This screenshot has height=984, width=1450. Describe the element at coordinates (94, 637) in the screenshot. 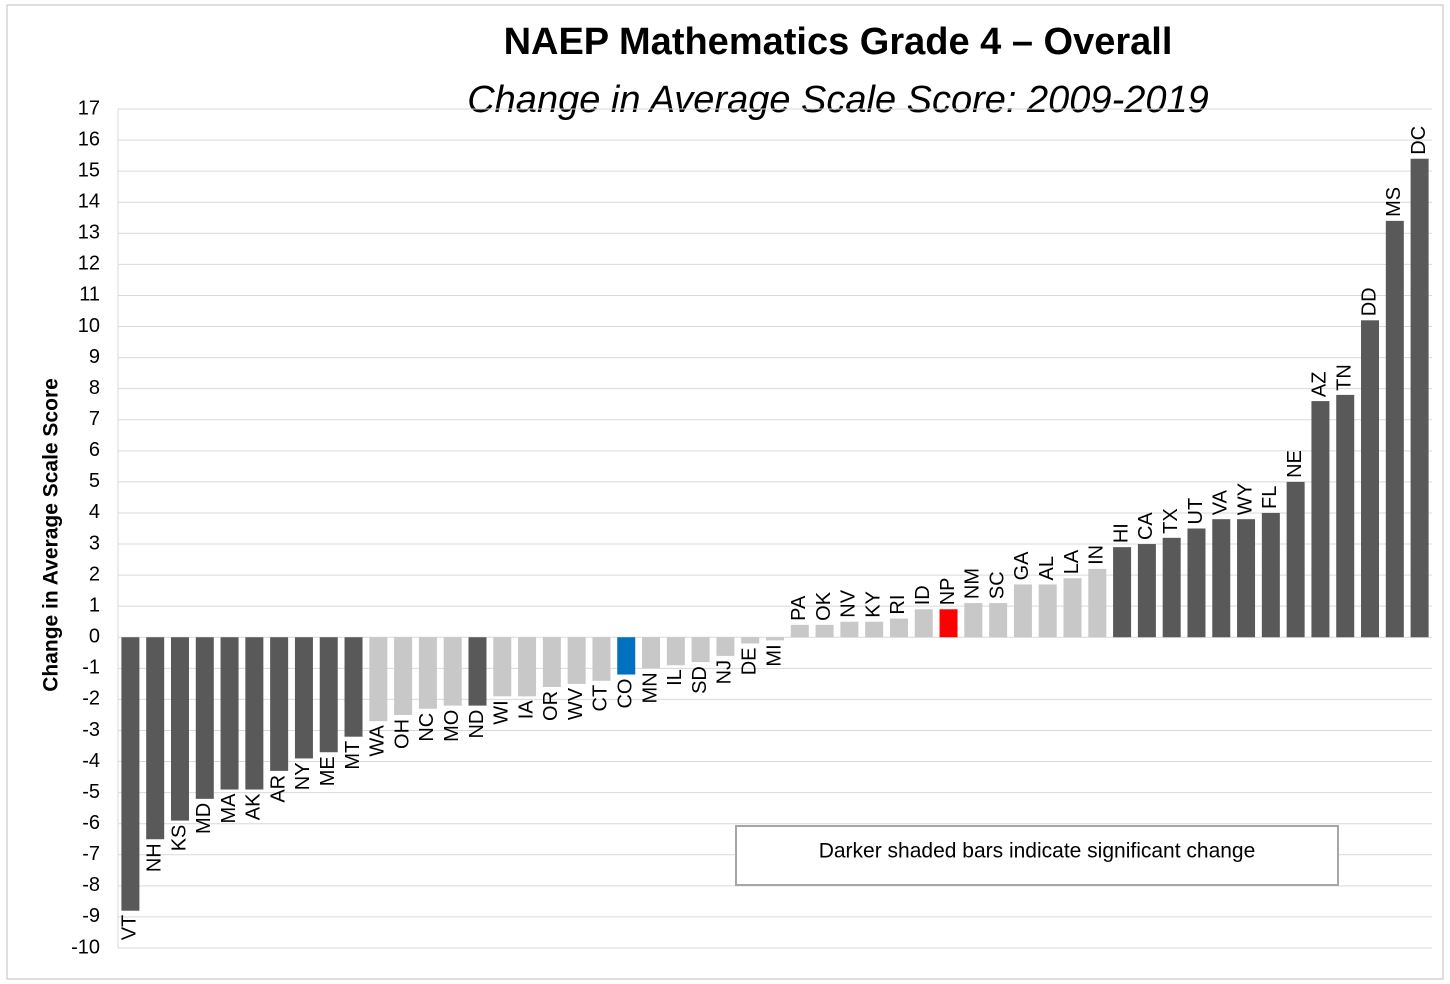

I see `y-tick-label: 0` at that location.